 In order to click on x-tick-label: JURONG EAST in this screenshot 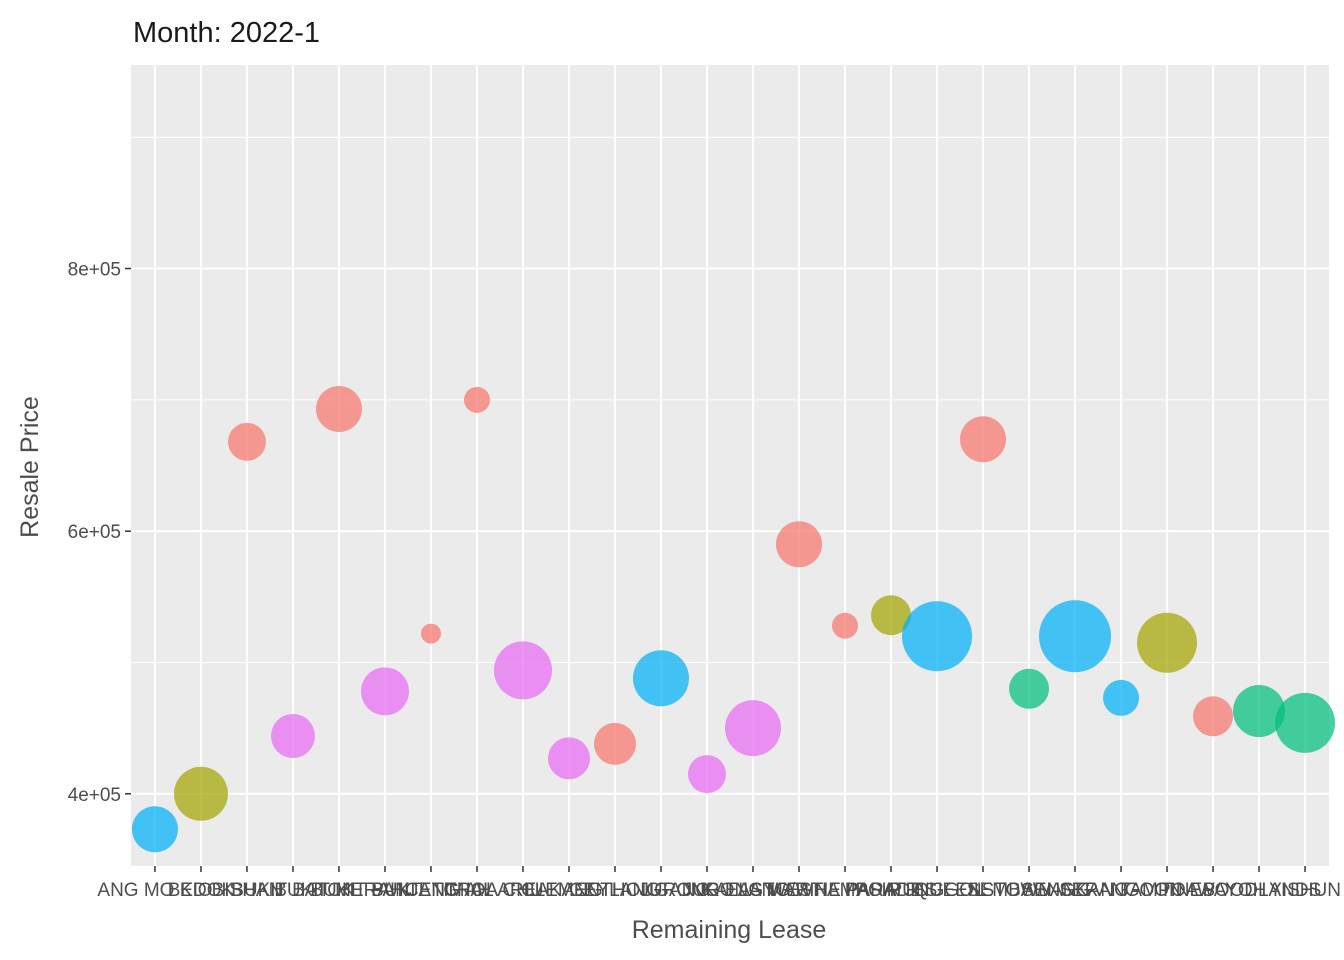, I will do `click(707, 890)`.